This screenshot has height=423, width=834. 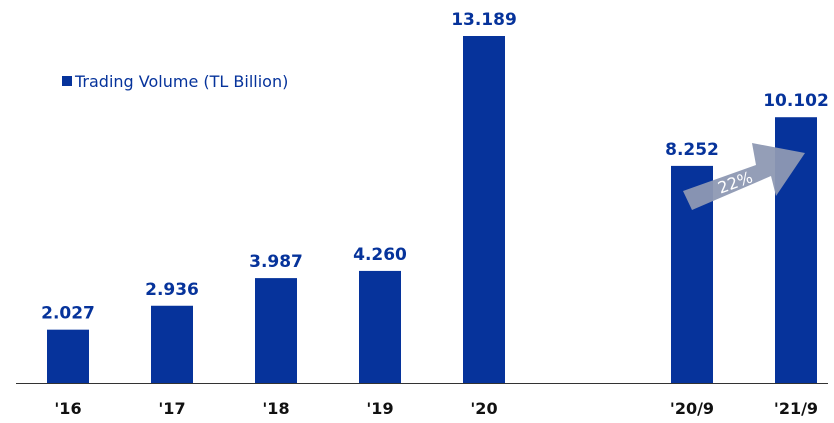 What do you see at coordinates (67, 81) in the screenshot?
I see `legend-swatch` at bounding box center [67, 81].